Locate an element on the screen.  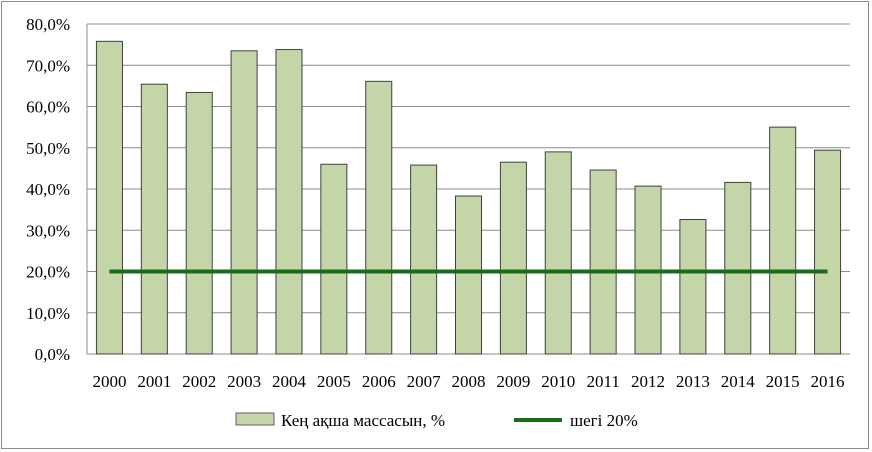
x-tick-label: 2004 is located at coordinates (289, 381).